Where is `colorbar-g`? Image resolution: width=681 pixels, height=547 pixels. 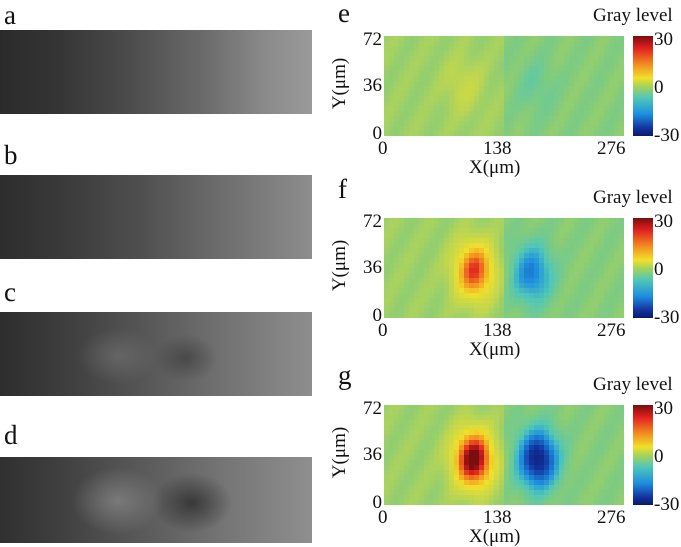 colorbar-g is located at coordinates (643, 455).